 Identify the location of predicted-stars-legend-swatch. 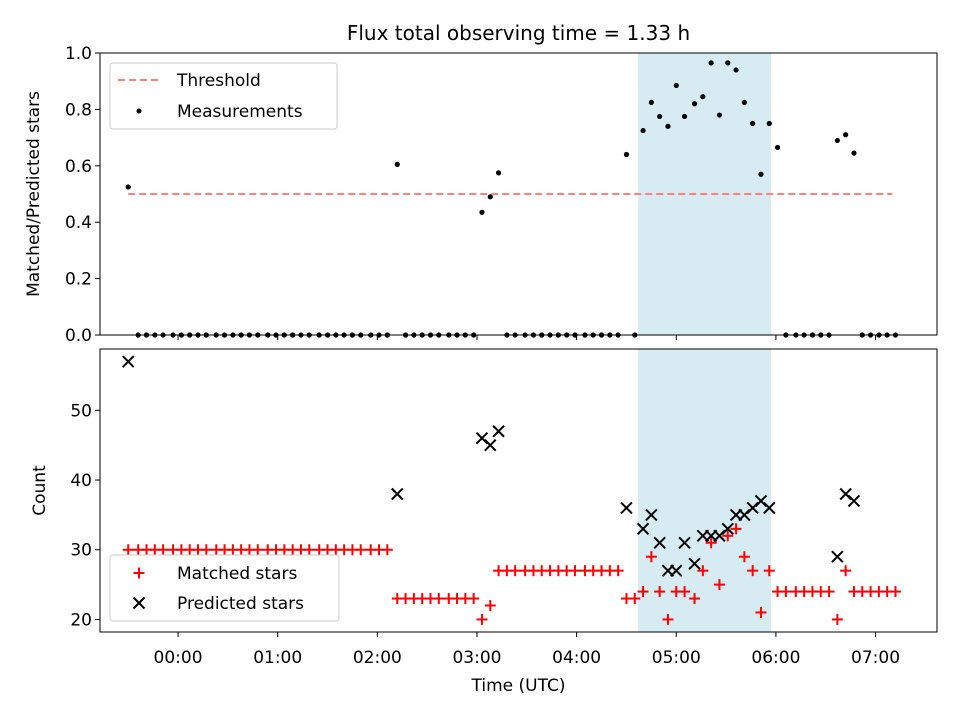
(139, 603).